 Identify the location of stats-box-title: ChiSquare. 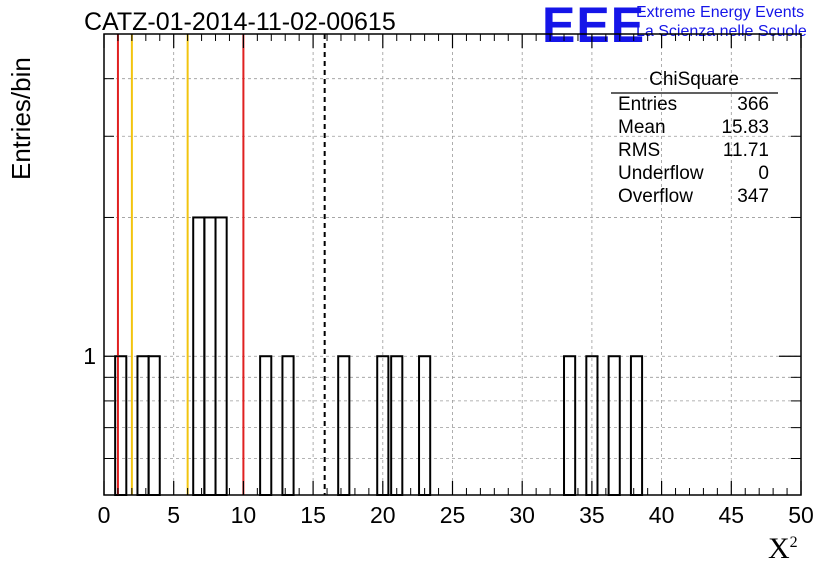
(694, 79).